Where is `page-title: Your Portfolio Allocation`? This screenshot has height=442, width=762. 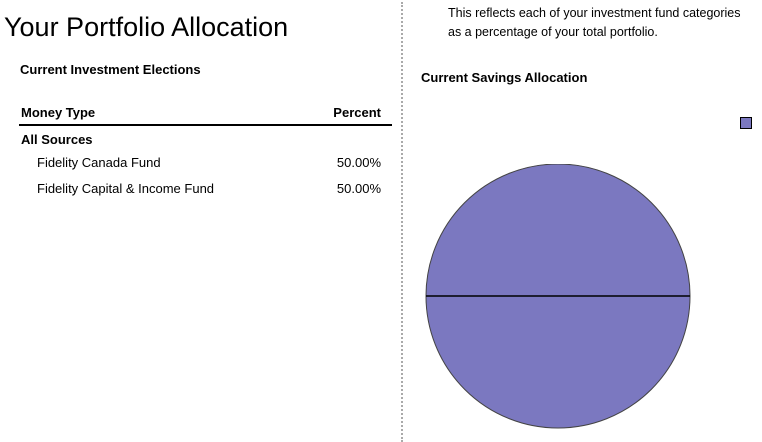
page-title: Your Portfolio Allocation is located at coordinates (146, 27).